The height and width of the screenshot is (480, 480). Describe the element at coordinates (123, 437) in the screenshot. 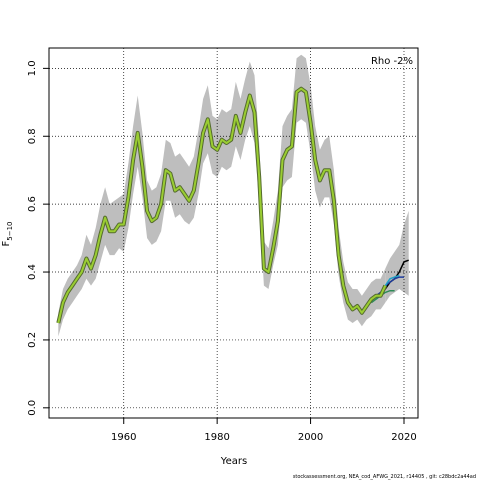

I see `x-tick-label: 1960` at that location.